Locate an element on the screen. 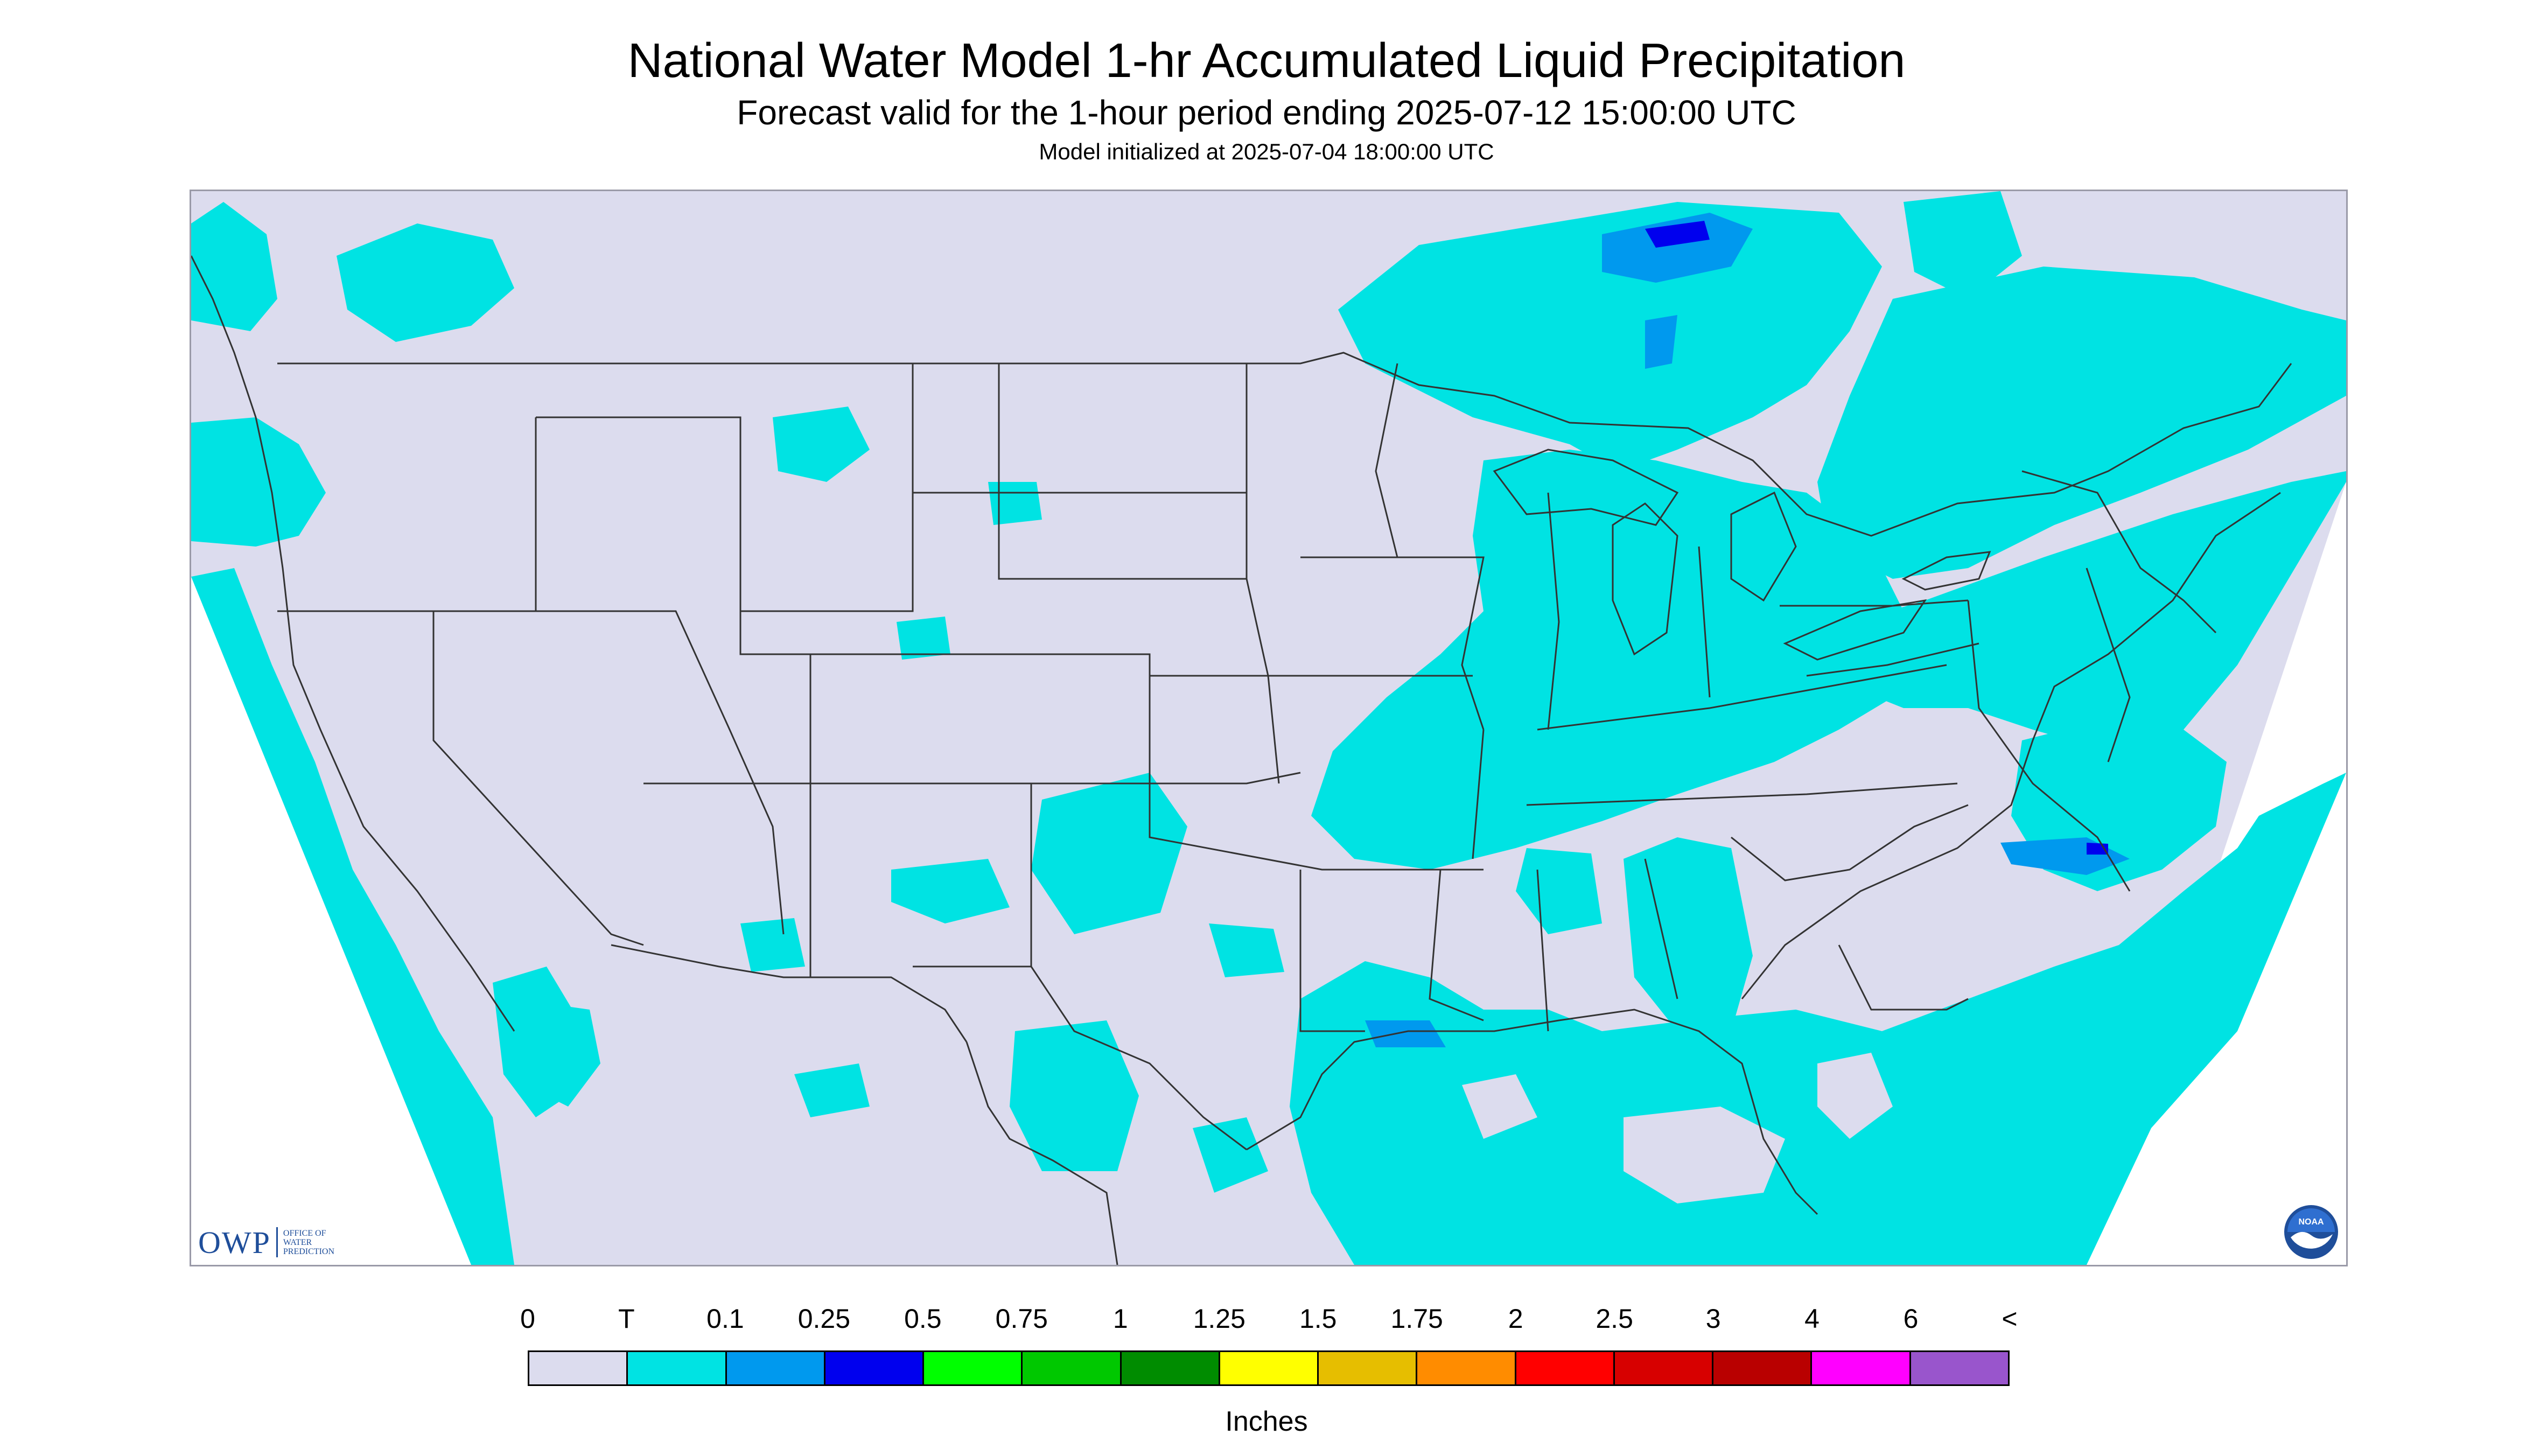 Image resolution: width=2533 pixels, height=1456 pixels. legend-label: 2 is located at coordinates (1516, 1319).